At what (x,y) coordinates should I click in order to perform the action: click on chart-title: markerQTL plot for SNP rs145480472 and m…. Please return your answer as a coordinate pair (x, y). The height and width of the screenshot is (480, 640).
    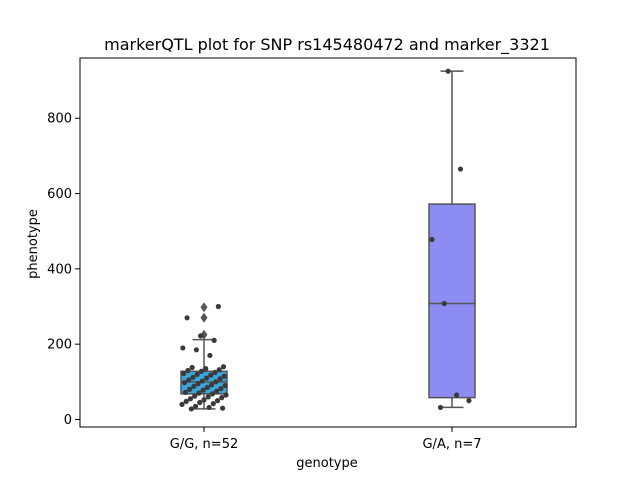
    Looking at the image, I should click on (327, 45).